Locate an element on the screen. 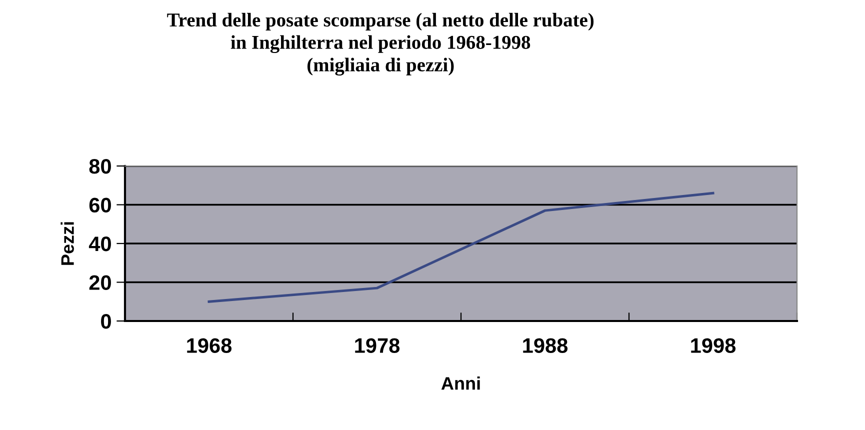 The image size is (865, 430). x-tick-label: 1988 is located at coordinates (545, 345).